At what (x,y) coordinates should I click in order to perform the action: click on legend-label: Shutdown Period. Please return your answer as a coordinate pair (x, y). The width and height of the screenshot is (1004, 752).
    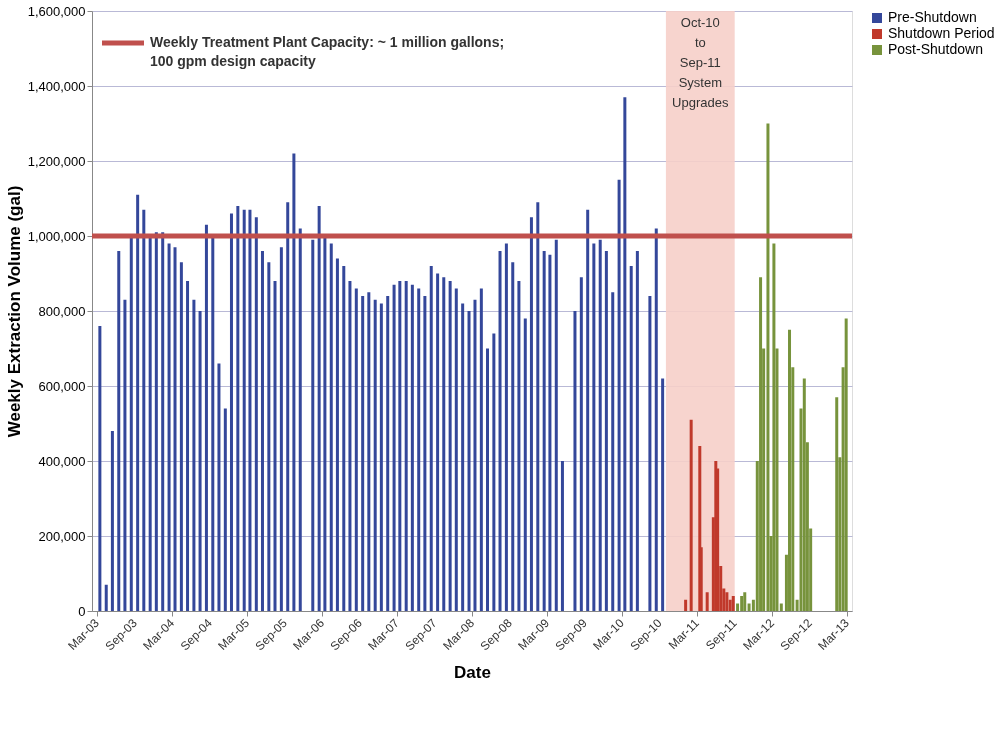
    Looking at the image, I should click on (941, 33).